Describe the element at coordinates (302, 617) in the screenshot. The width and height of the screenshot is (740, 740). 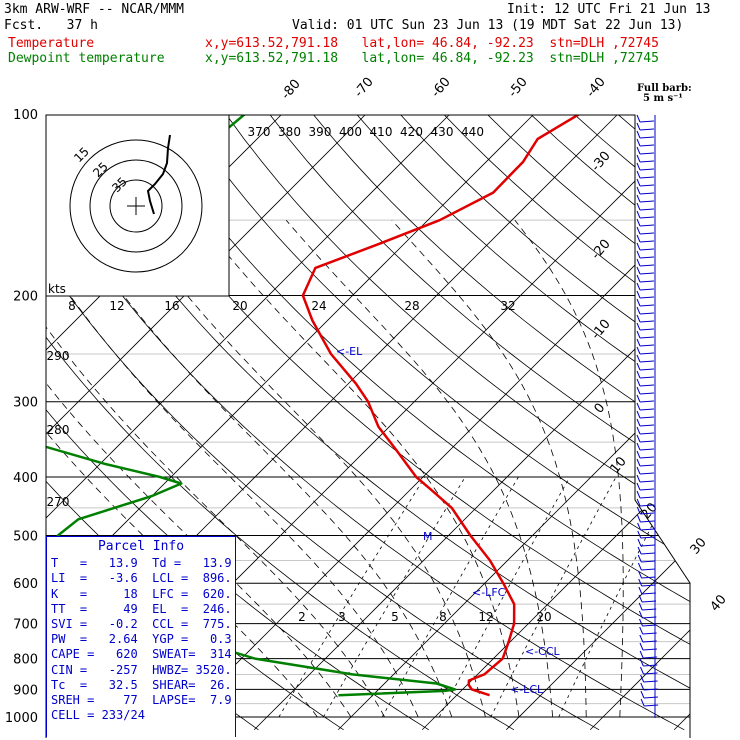
I see `mixing-ratio-label: 2` at that location.